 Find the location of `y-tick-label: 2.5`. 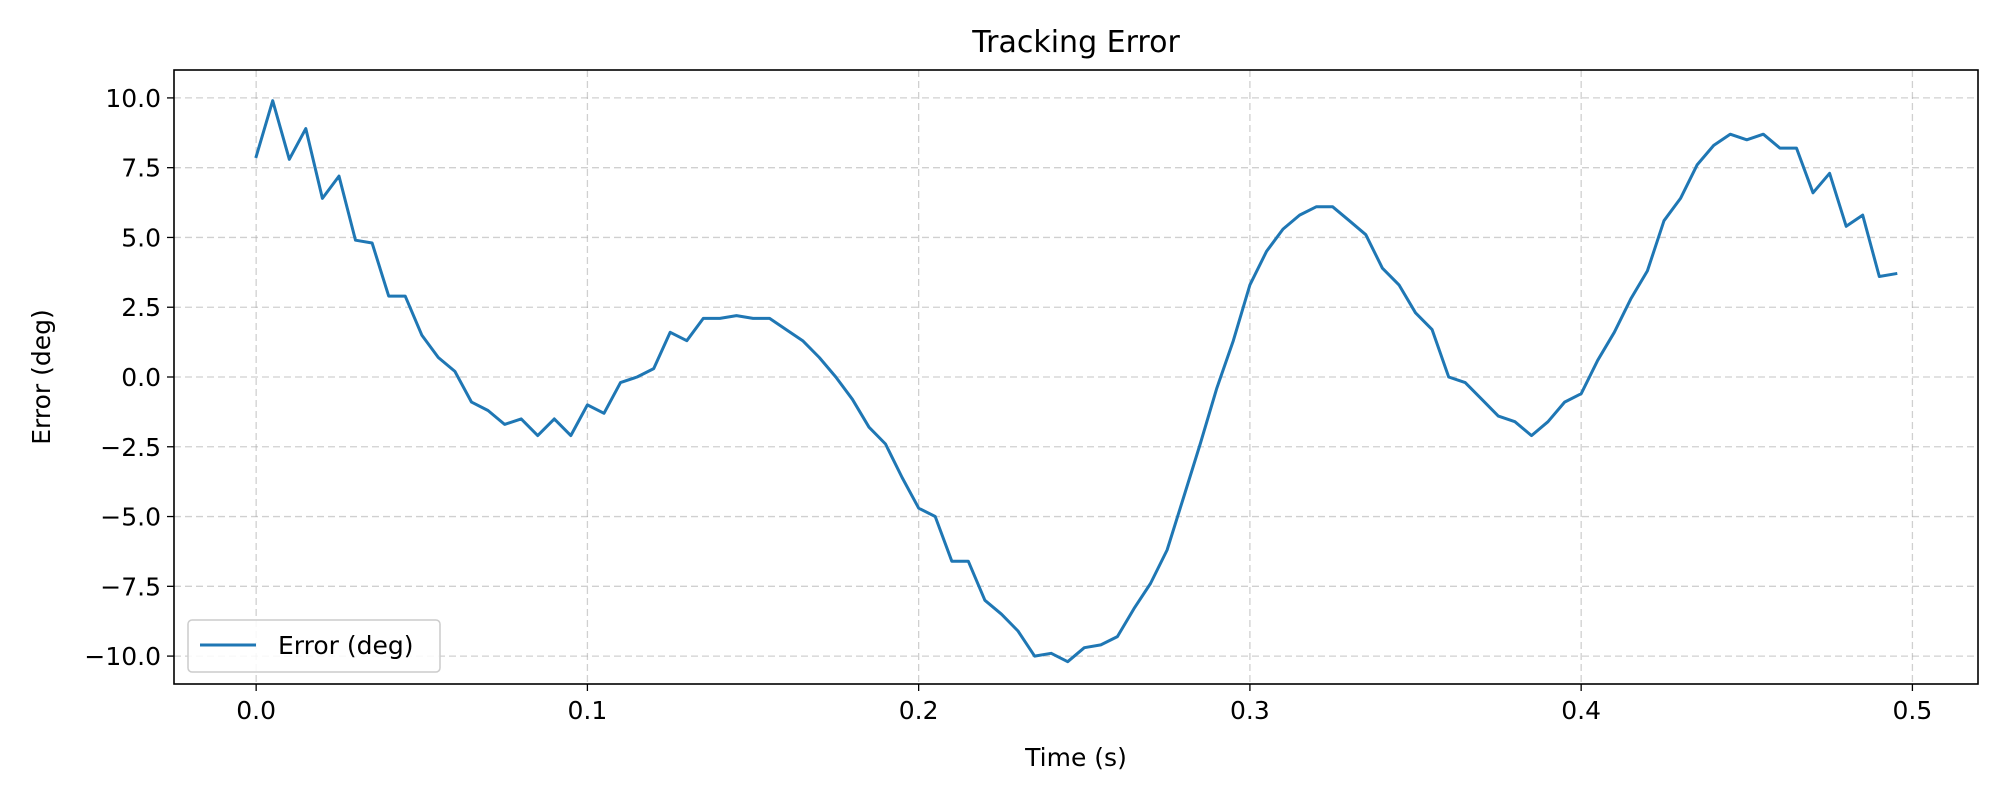

y-tick-label: 2.5 is located at coordinates (141, 307).